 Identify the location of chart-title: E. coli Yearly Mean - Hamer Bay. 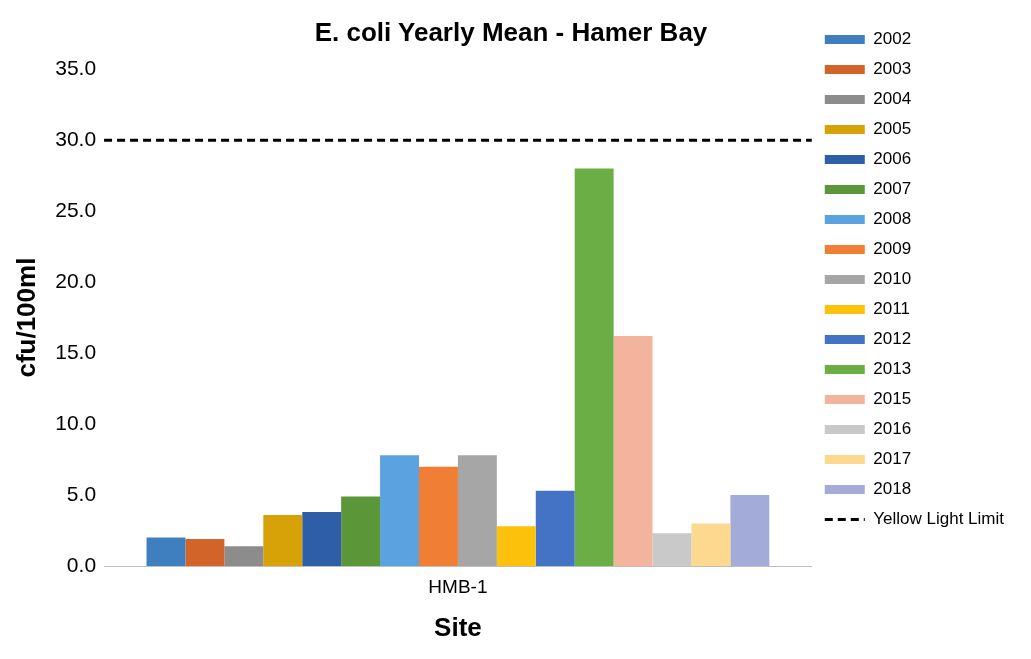
(511, 31).